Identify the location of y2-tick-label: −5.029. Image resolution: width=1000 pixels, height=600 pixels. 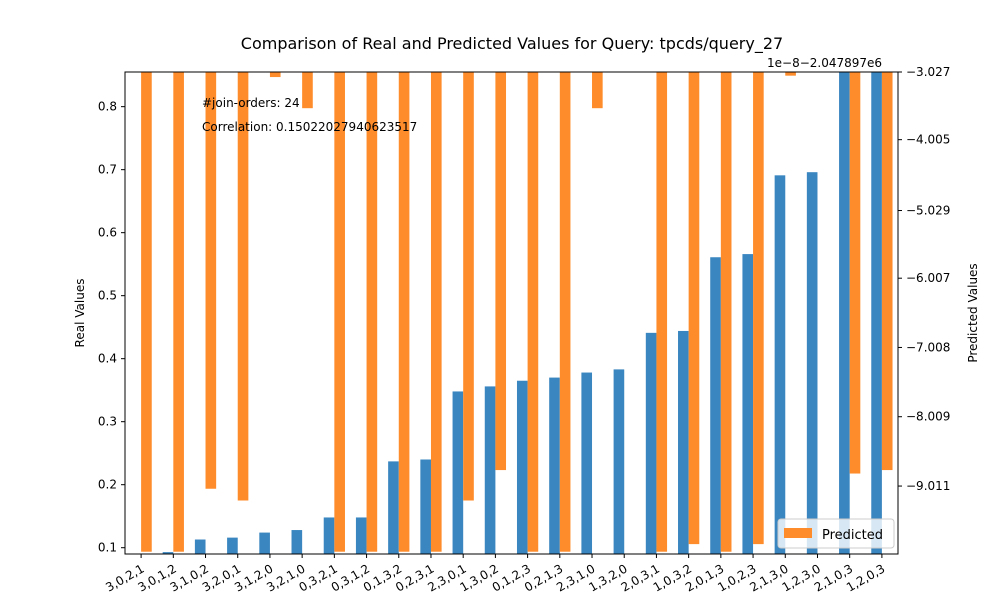
(928, 211).